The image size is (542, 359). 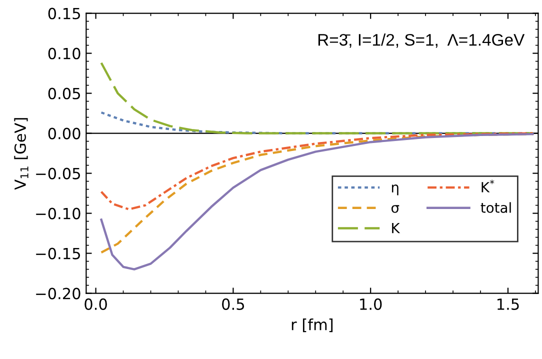 What do you see at coordinates (421, 41) in the screenshot?
I see `annotation: R=3̄, I=1/2, S=1, Λ=1.4GeV` at bounding box center [421, 41].